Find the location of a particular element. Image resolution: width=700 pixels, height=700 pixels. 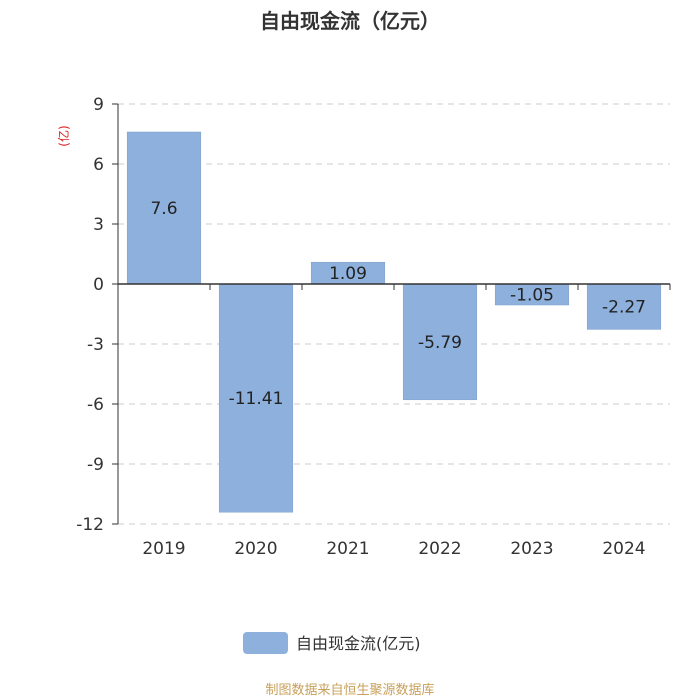

bar-2022 is located at coordinates (440, 342).